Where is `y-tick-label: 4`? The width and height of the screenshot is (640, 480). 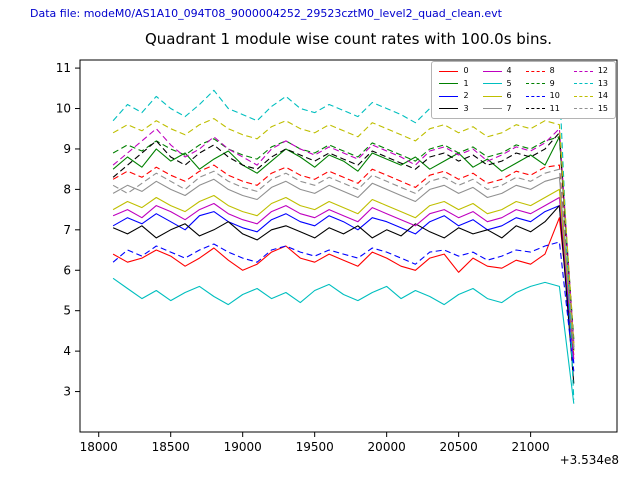 y-tick-label: 4 is located at coordinates (67, 351).